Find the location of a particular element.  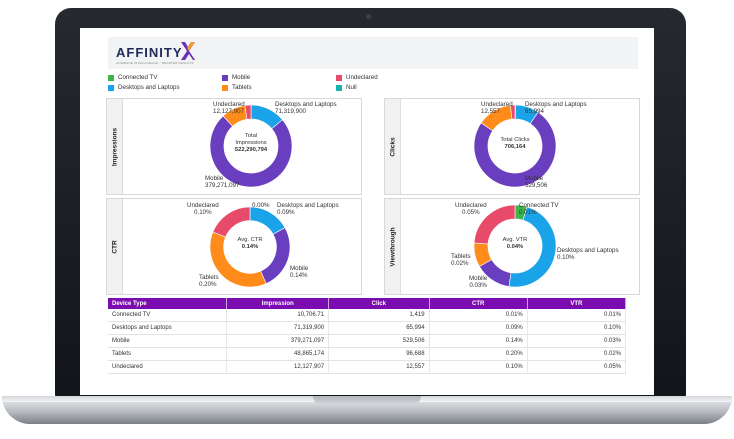

table-cell: Mobile is located at coordinates (168, 341).